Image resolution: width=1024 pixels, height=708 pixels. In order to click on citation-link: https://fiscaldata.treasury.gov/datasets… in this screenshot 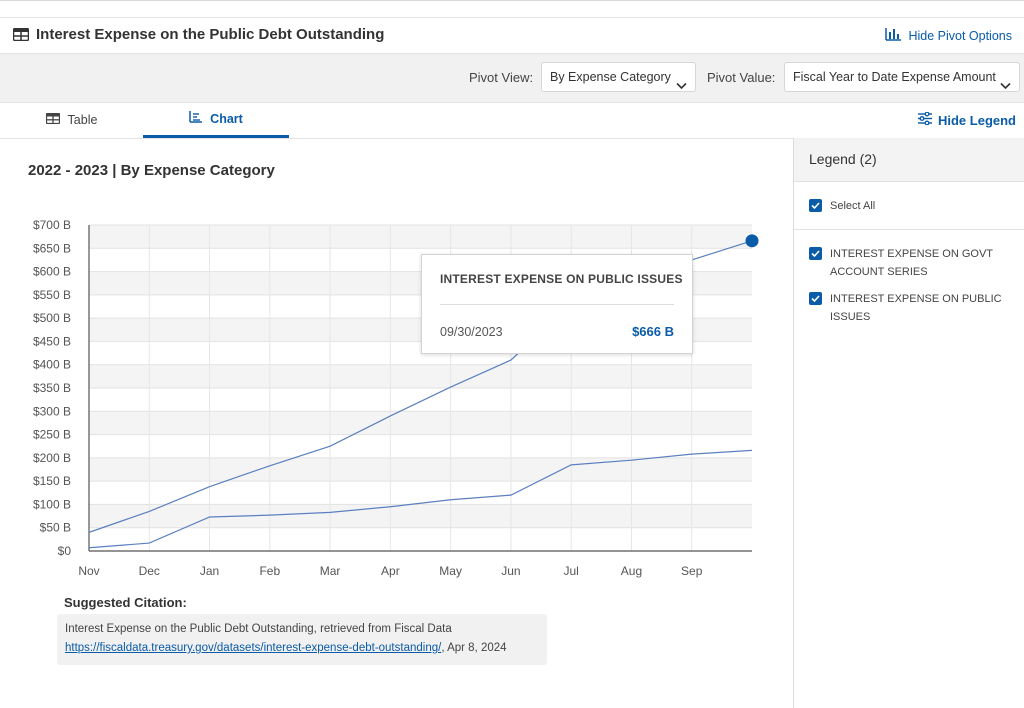, I will do `click(253, 648)`.